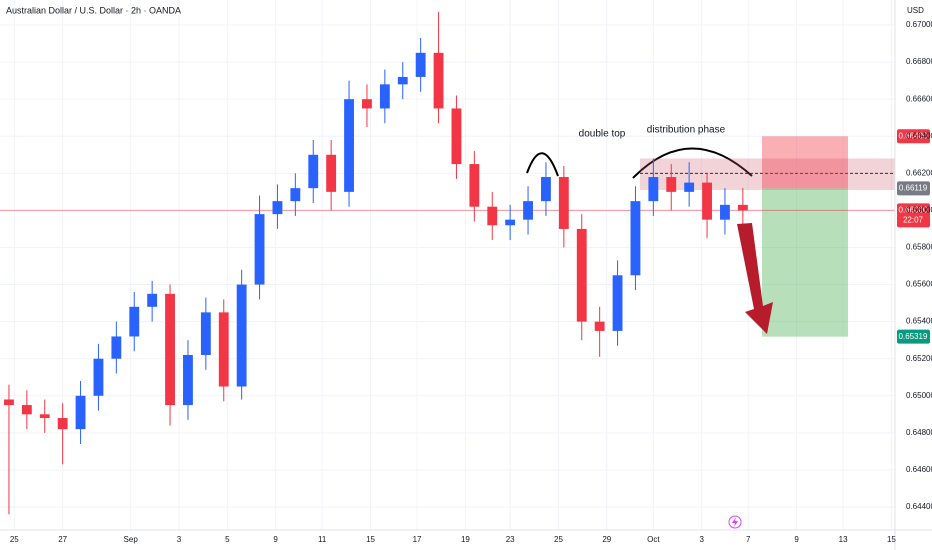  What do you see at coordinates (919, 135) in the screenshot?
I see `y-tick-label: 0.66400` at bounding box center [919, 135].